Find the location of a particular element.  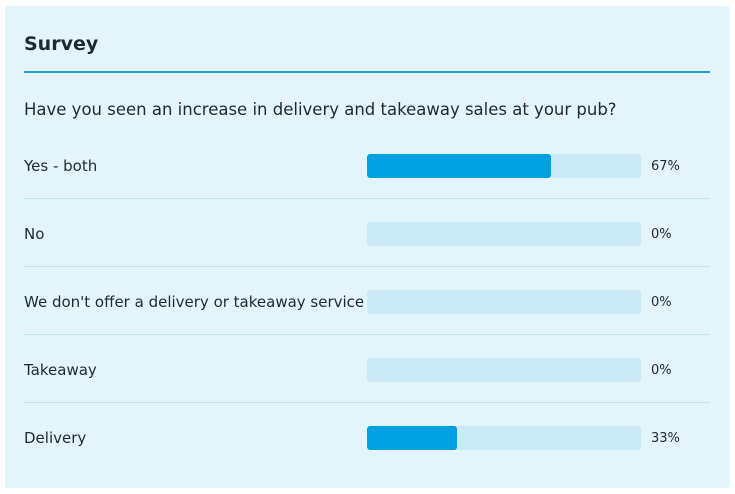

option-label: Takeaway is located at coordinates (60, 370).